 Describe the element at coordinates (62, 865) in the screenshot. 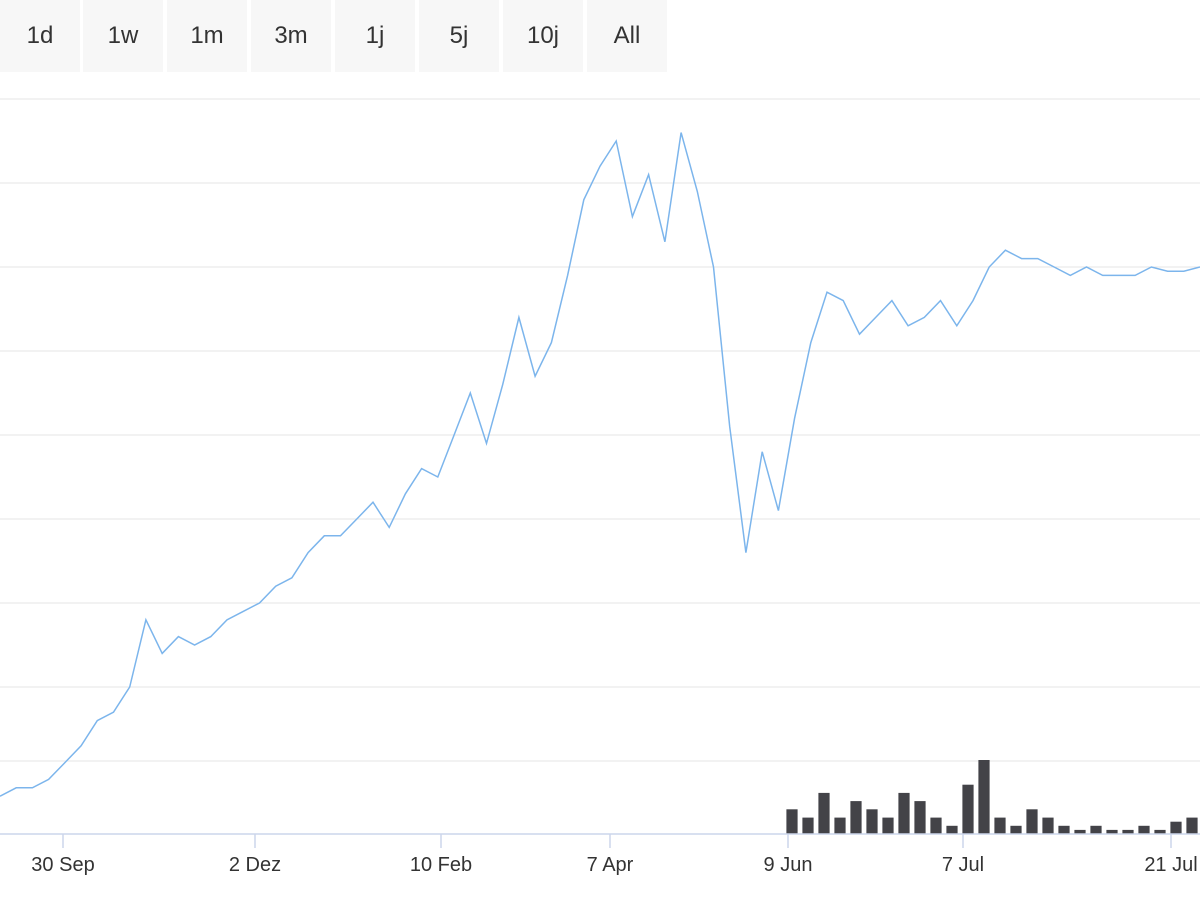

I see `x-tick-label: 30 Sep` at that location.